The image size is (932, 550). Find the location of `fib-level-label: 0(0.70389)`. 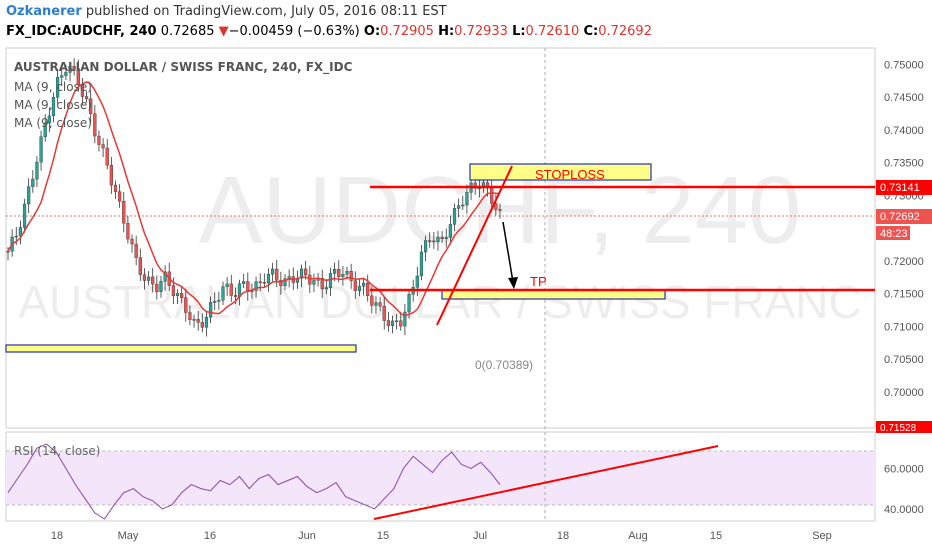

fib-level-label: 0(0.70389) is located at coordinates (504, 365).